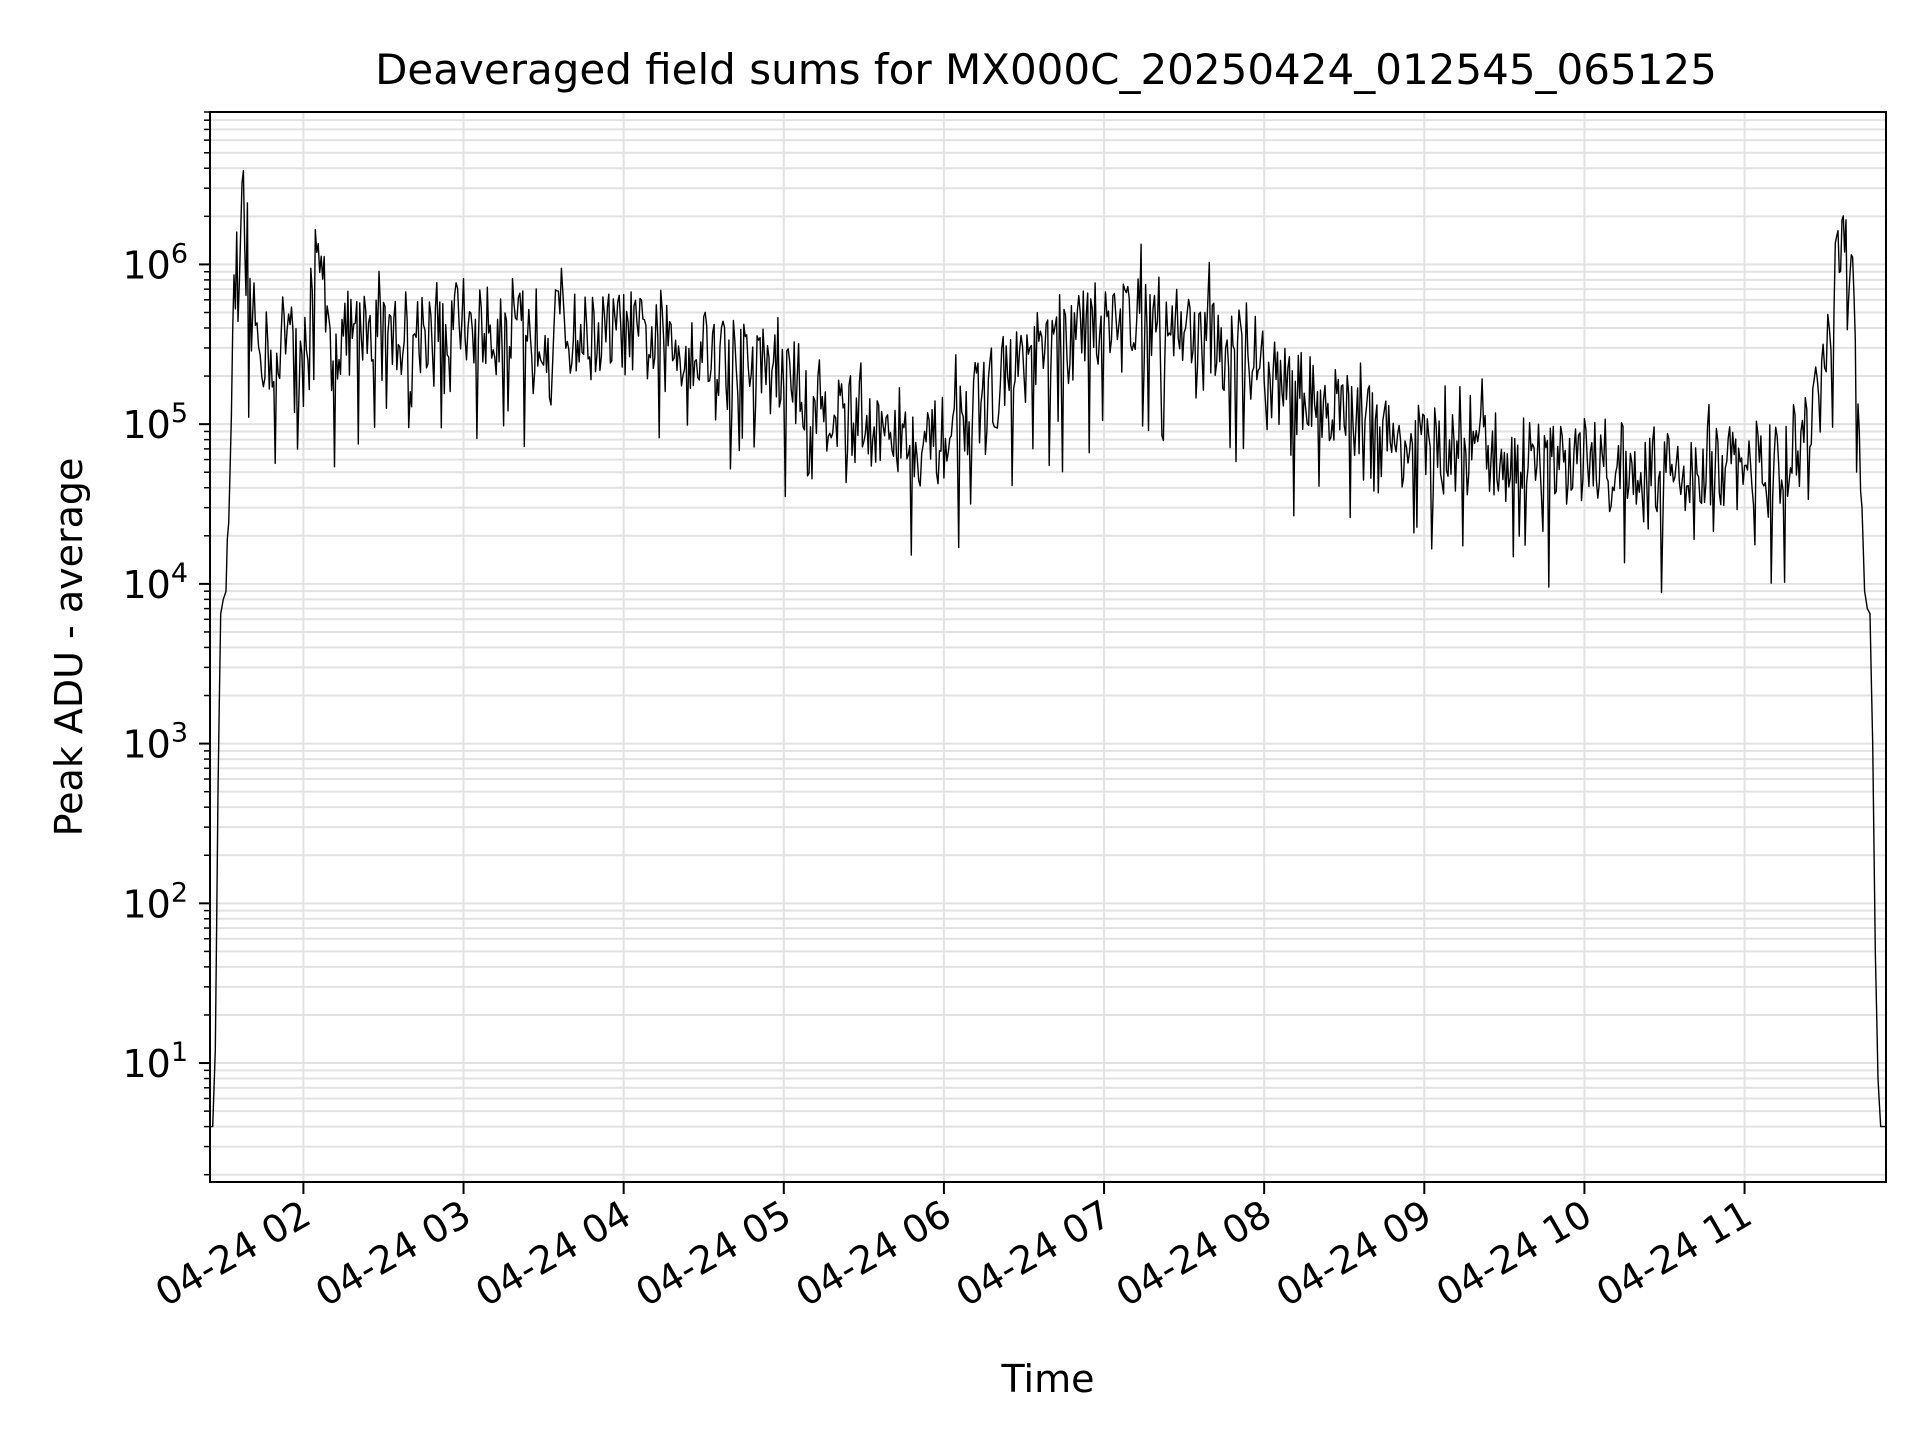 The image size is (1920, 1440). Describe the element at coordinates (69, 647) in the screenshot. I see `y-axis-label: Peak ADU - average` at that location.